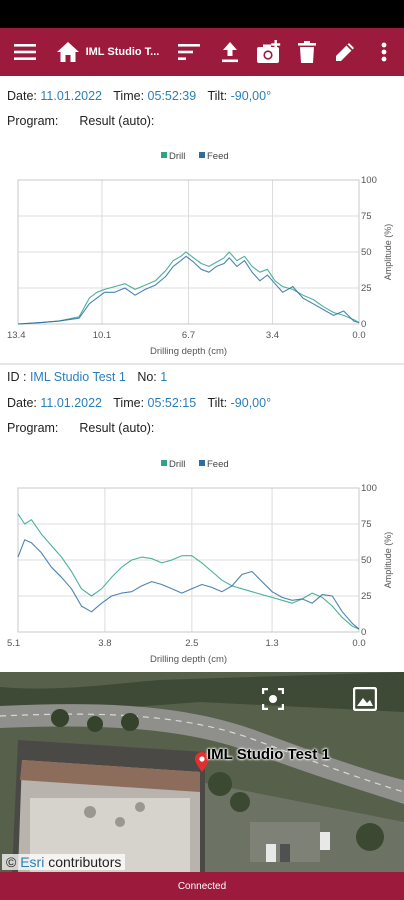 The image size is (404, 900). What do you see at coordinates (102, 335) in the screenshot?
I see `x-tick-label: 10.1` at bounding box center [102, 335].